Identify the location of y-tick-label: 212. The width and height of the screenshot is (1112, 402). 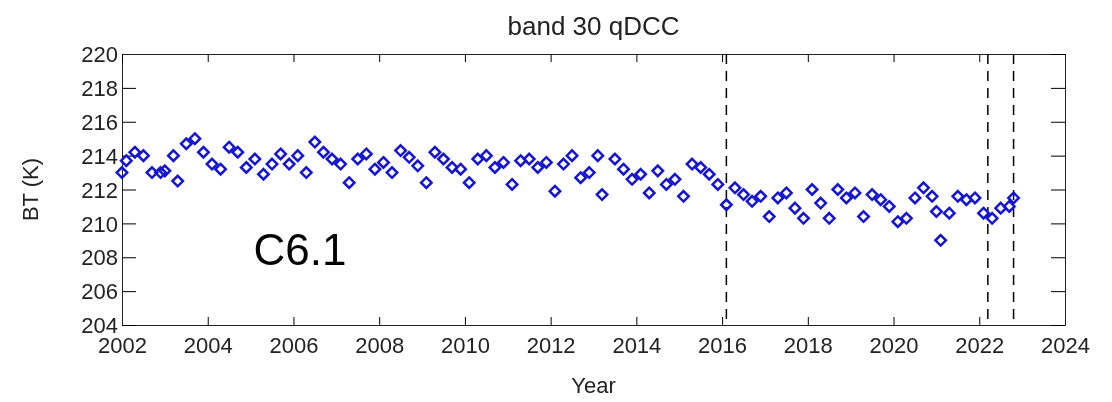
(99, 190).